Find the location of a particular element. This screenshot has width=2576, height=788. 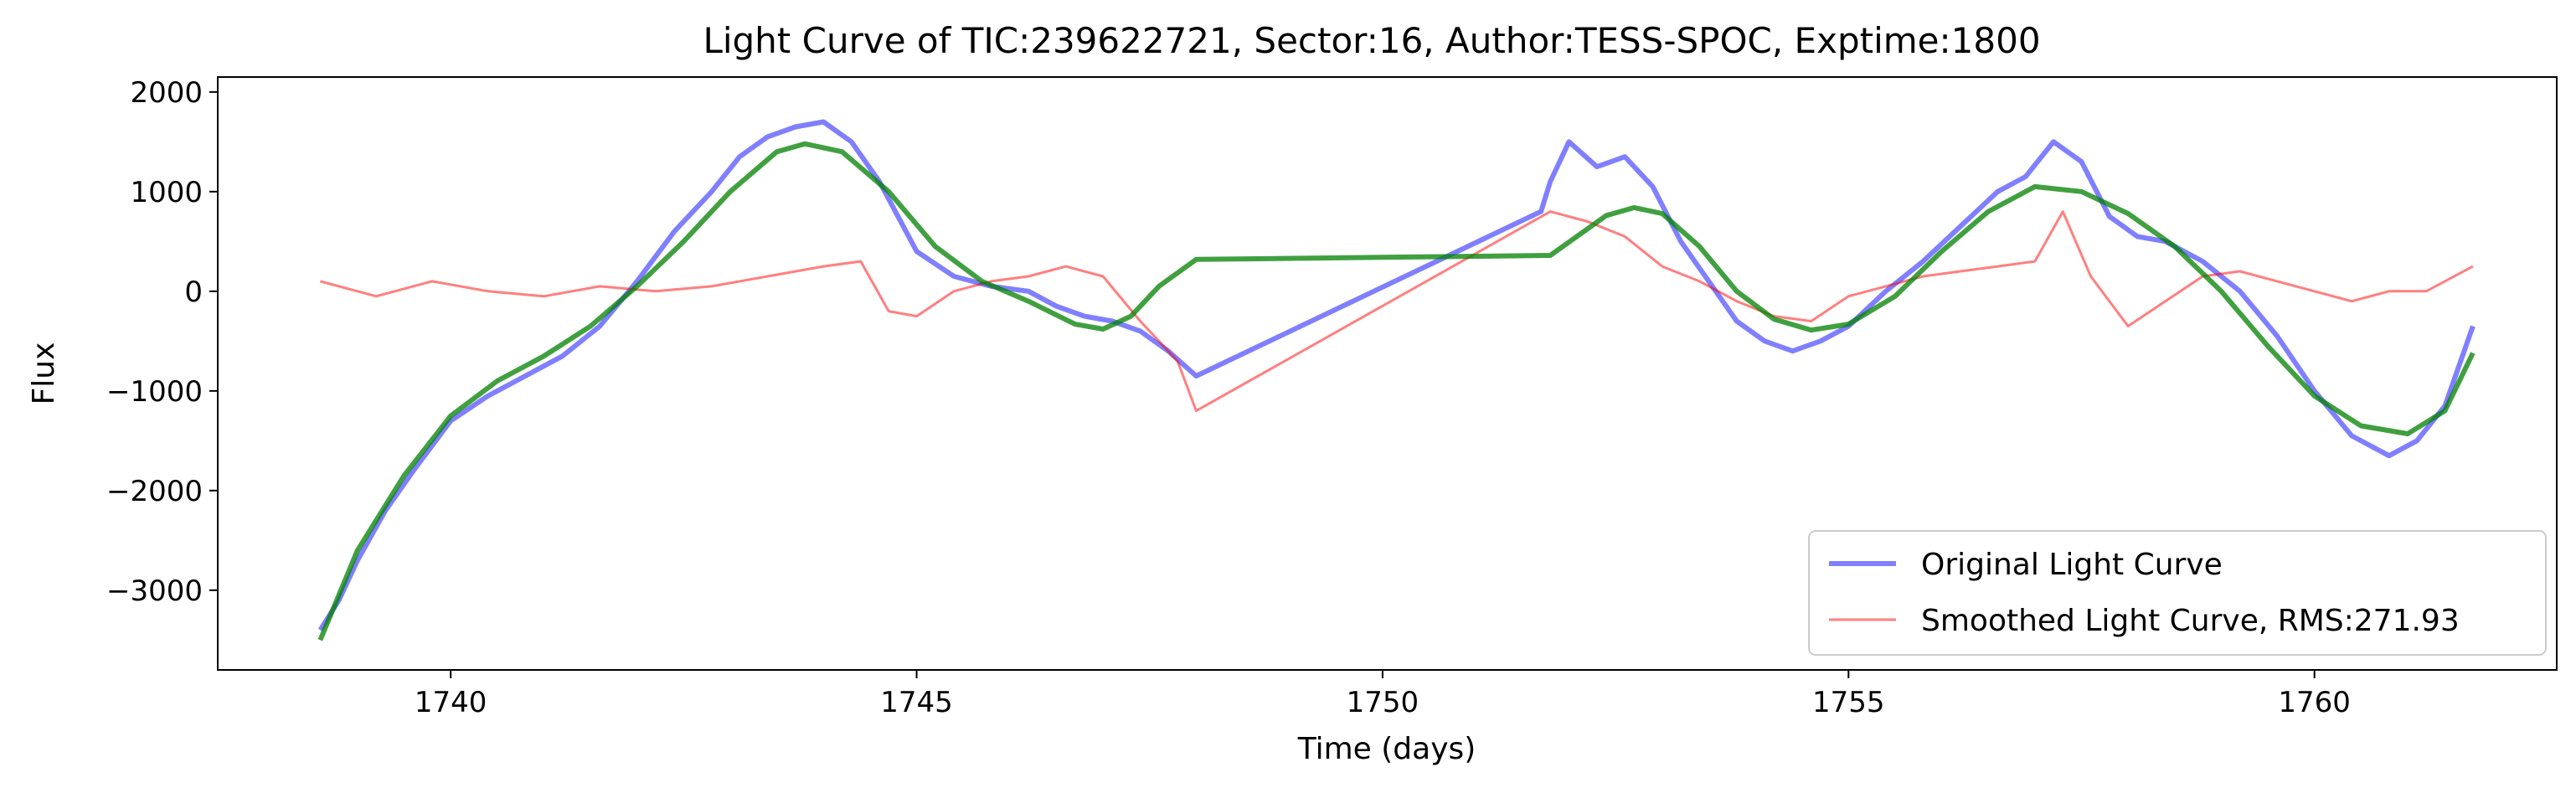

x-tick-label: 1740 is located at coordinates (451, 702).